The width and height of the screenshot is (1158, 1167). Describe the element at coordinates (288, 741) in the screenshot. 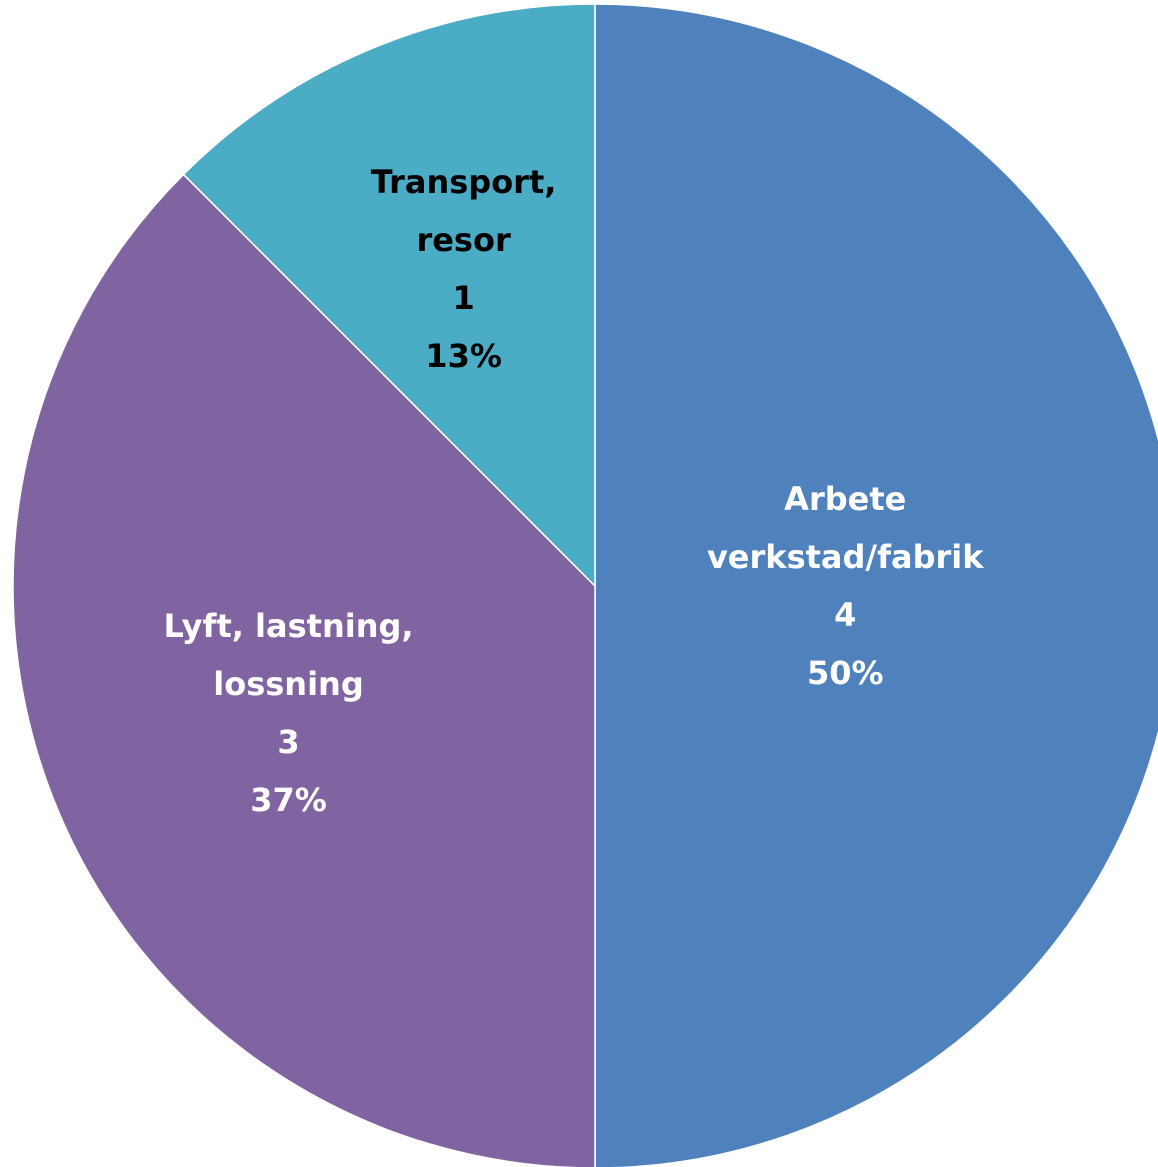

I see `slice-value: 3` at that location.